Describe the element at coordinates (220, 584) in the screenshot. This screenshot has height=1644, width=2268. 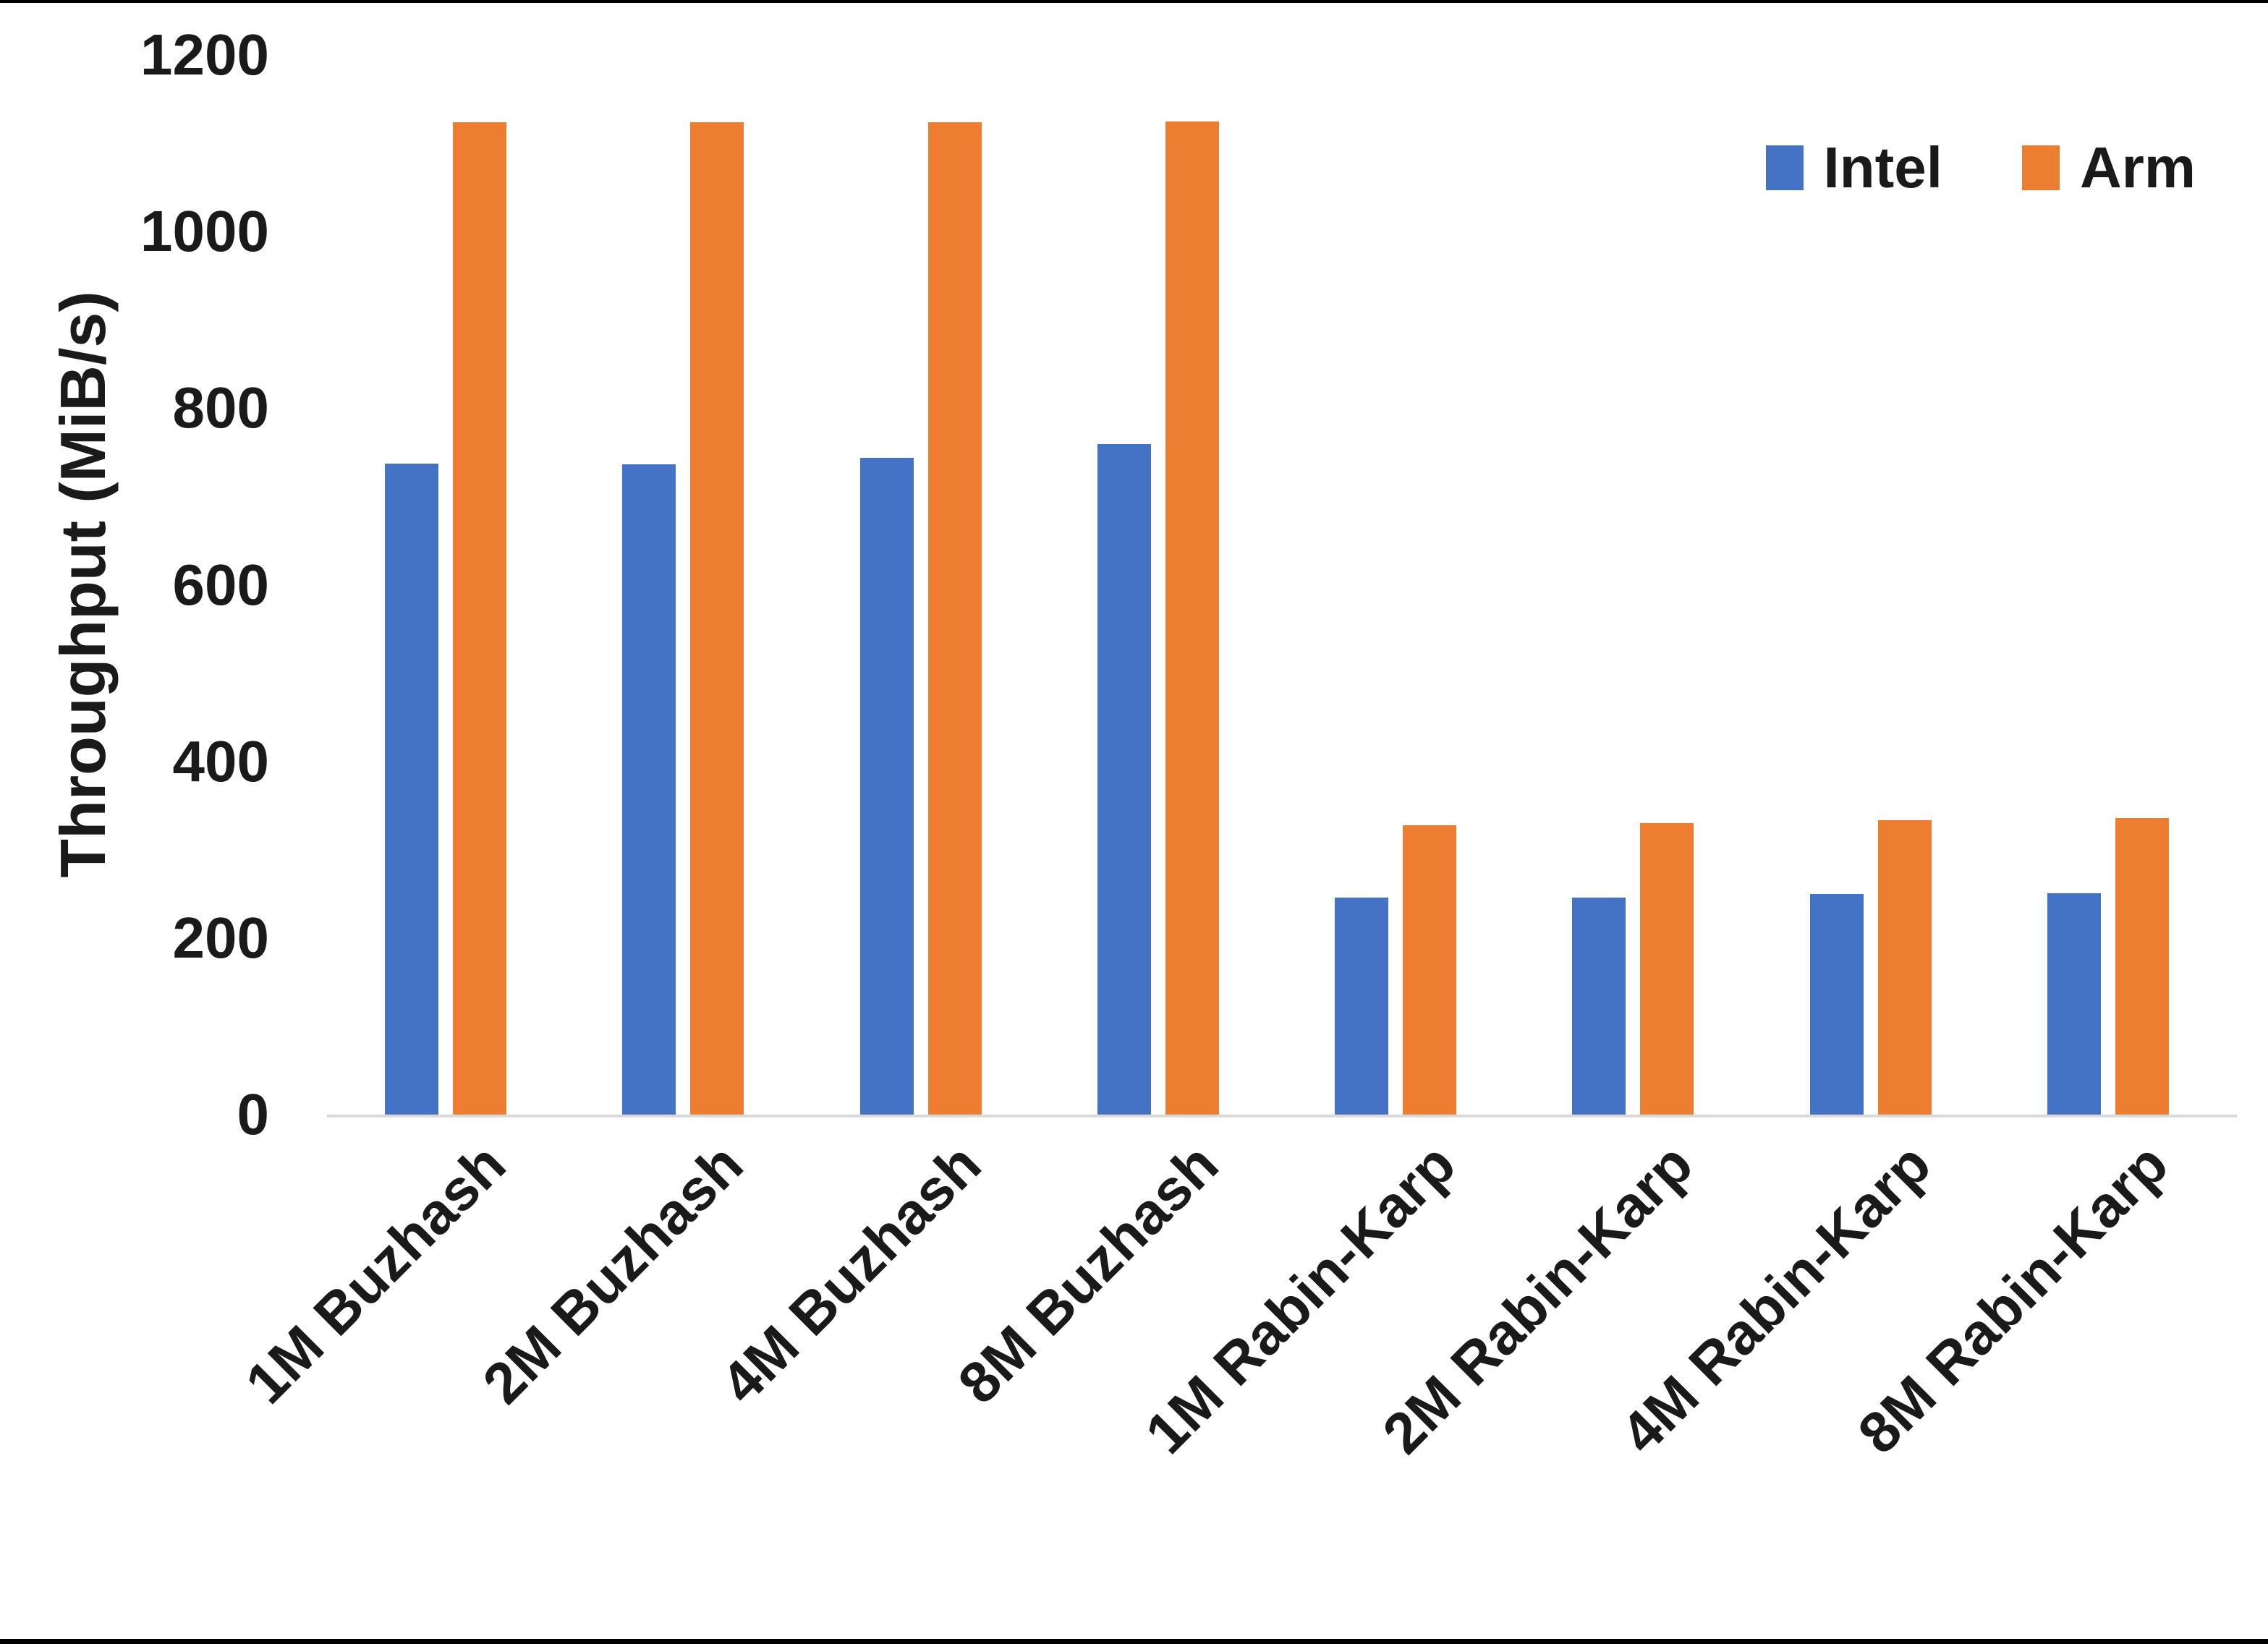
I see `y-tick-label: 600` at that location.